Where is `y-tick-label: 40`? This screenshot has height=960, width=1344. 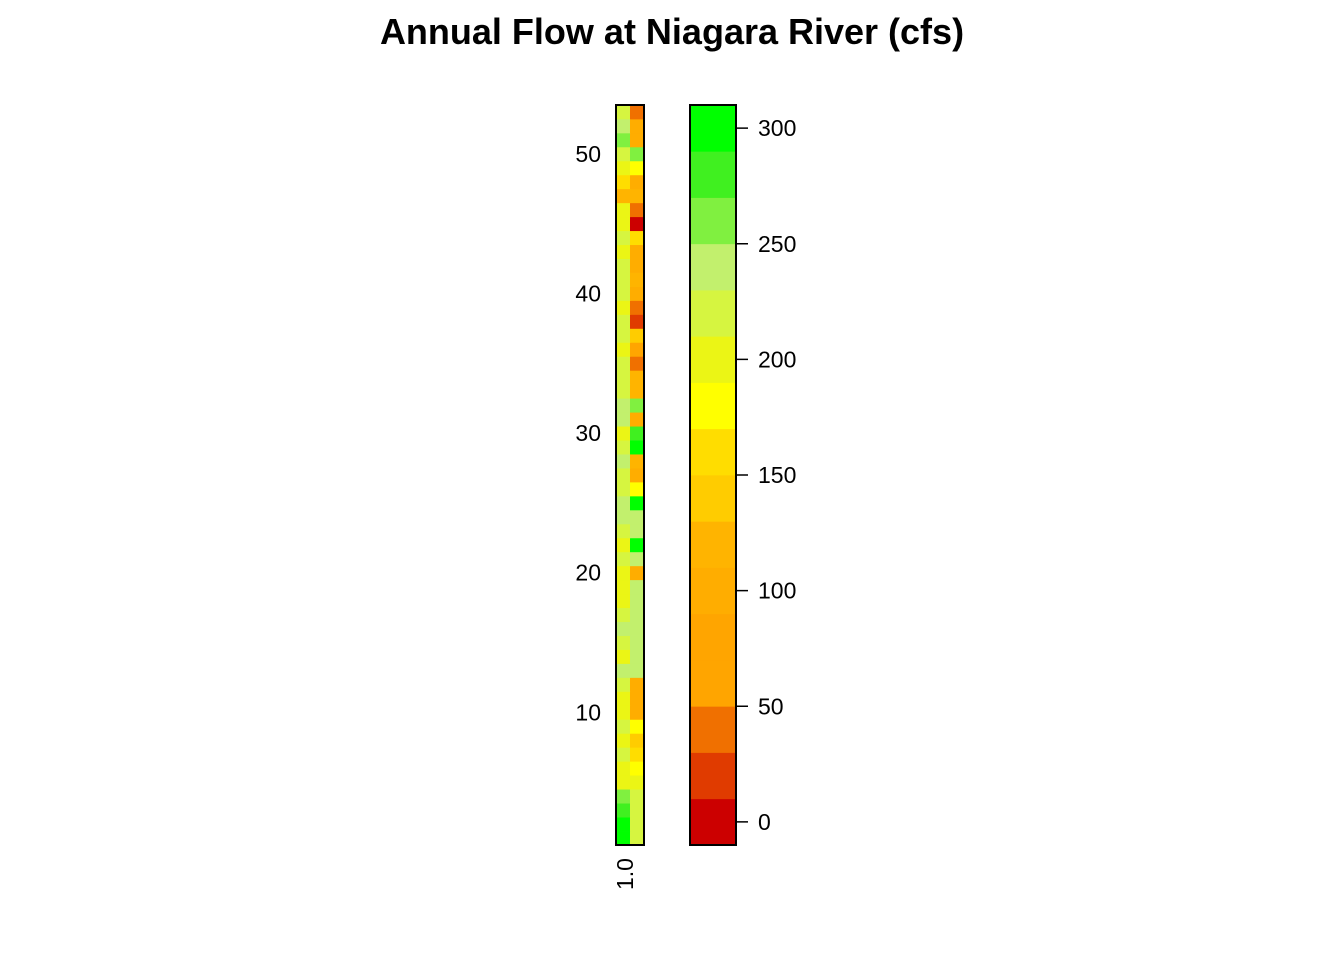
y-tick-label: 40 is located at coordinates (588, 293).